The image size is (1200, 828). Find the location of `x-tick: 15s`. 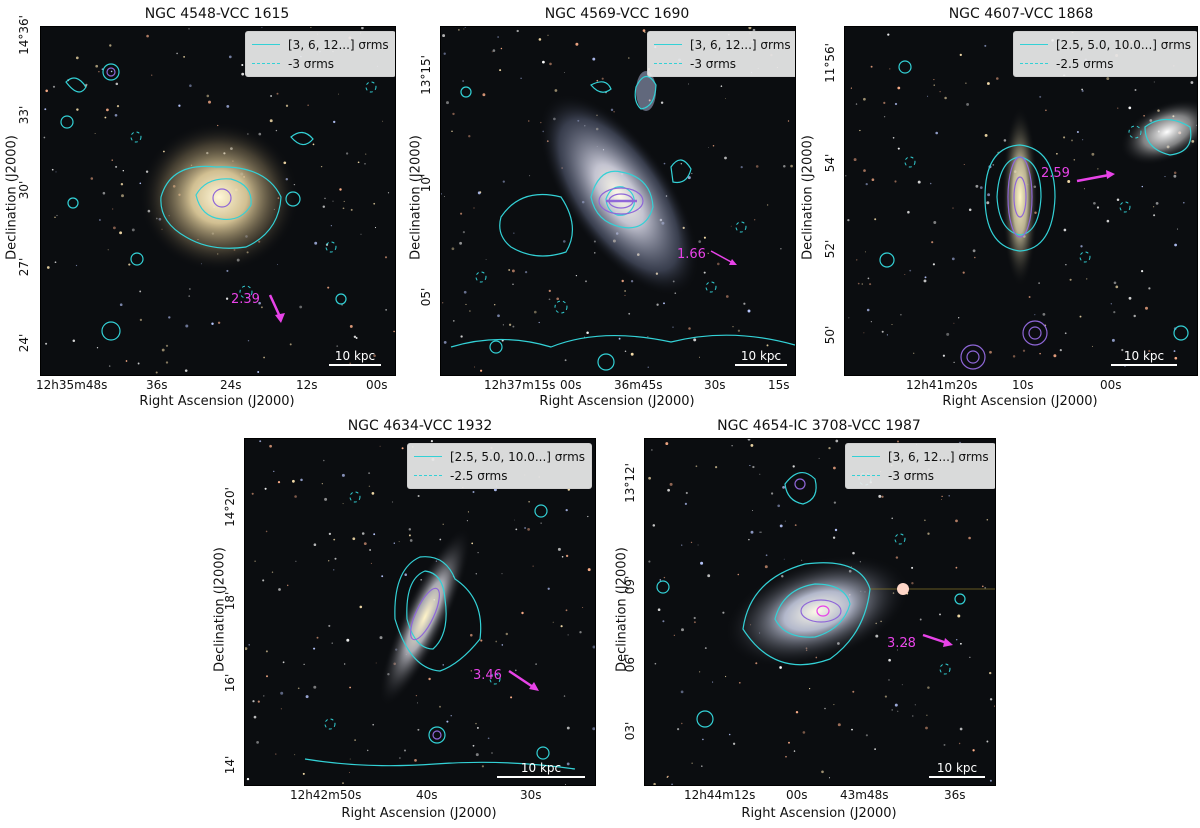

x-tick: 15s is located at coordinates (779, 385).